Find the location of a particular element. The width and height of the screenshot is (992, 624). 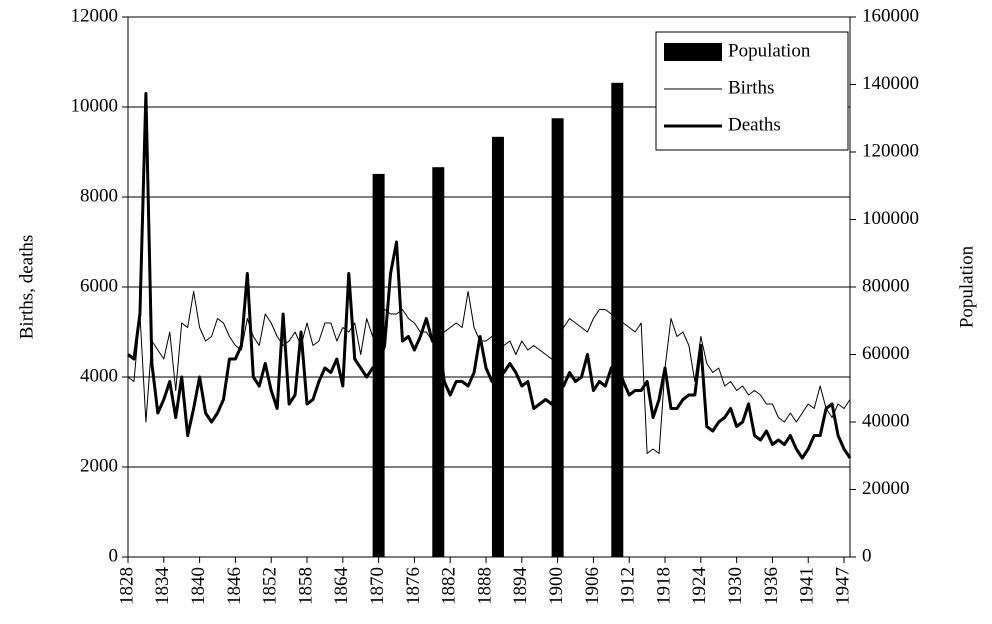

x-tick-label: 1930 is located at coordinates (735, 586).